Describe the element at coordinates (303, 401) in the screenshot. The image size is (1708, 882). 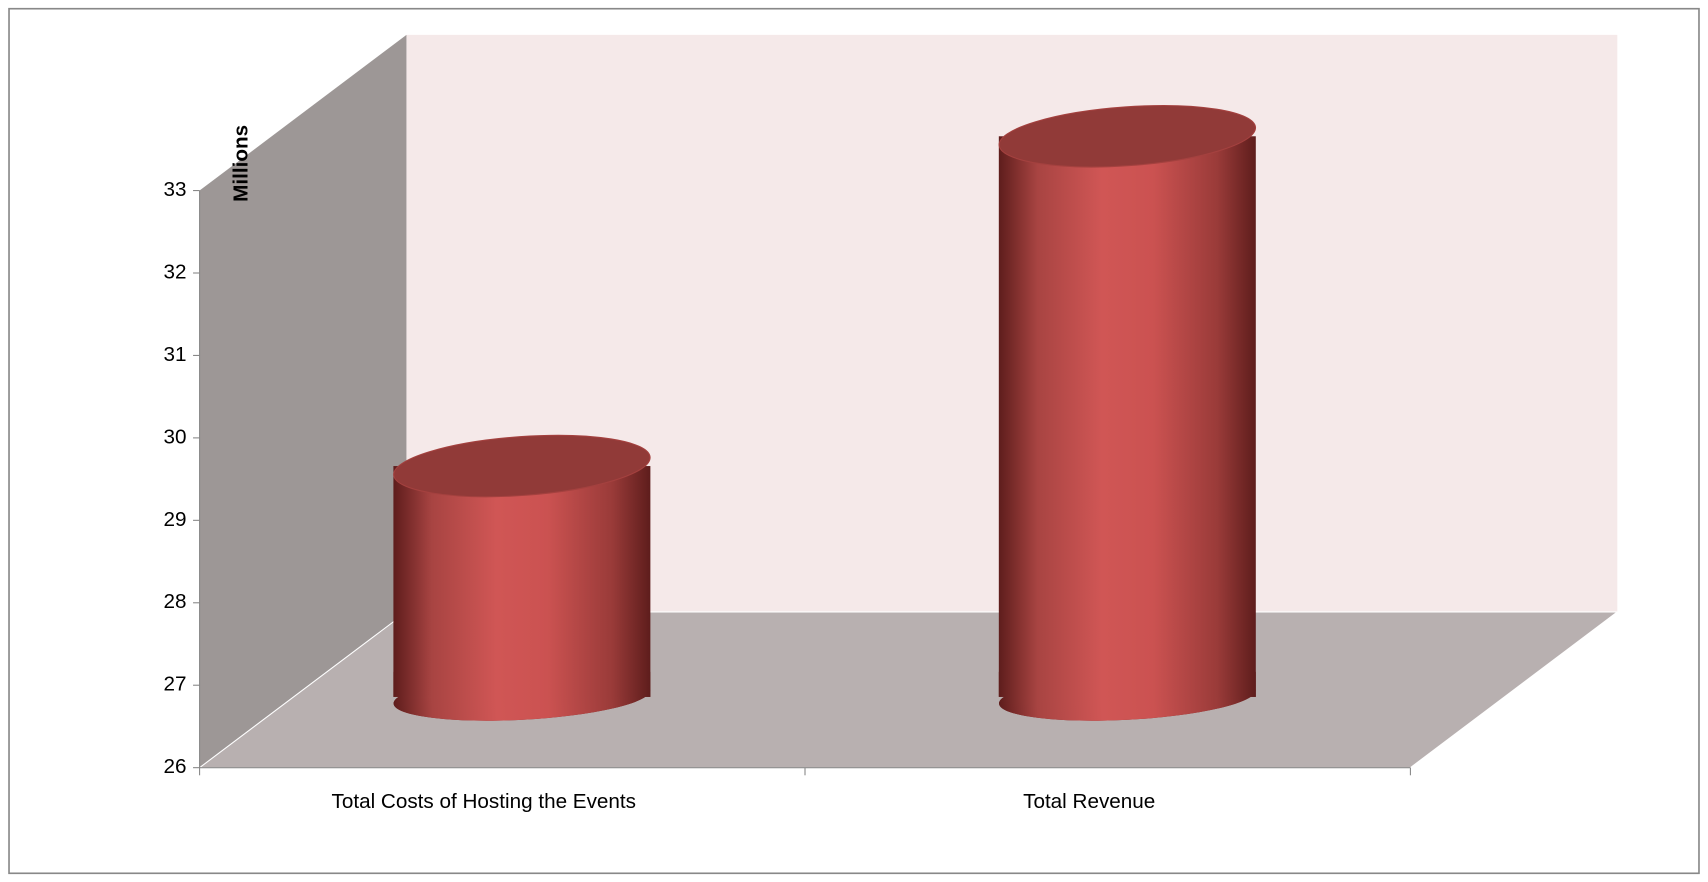
I see `side-wall` at that location.